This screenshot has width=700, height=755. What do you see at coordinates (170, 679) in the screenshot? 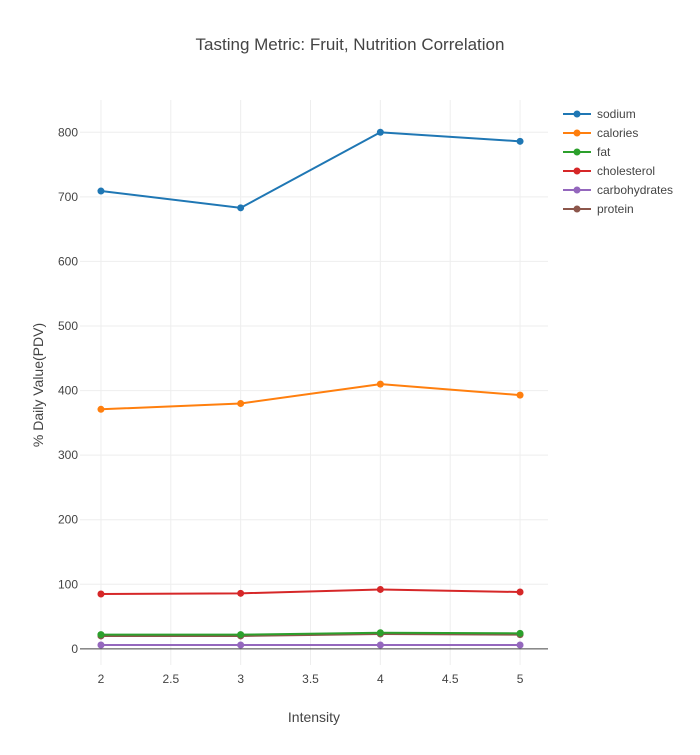
I see `x-tick-label: 2.5` at bounding box center [170, 679].